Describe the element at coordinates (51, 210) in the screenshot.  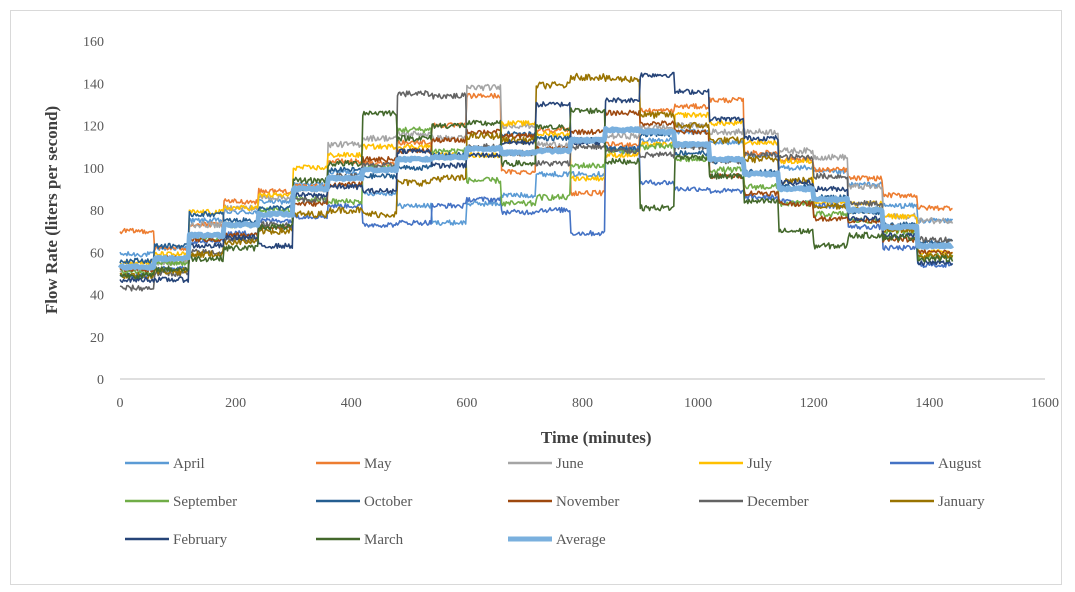
I see `y-axis-title: Flow Rate (liters per second)` at that location.